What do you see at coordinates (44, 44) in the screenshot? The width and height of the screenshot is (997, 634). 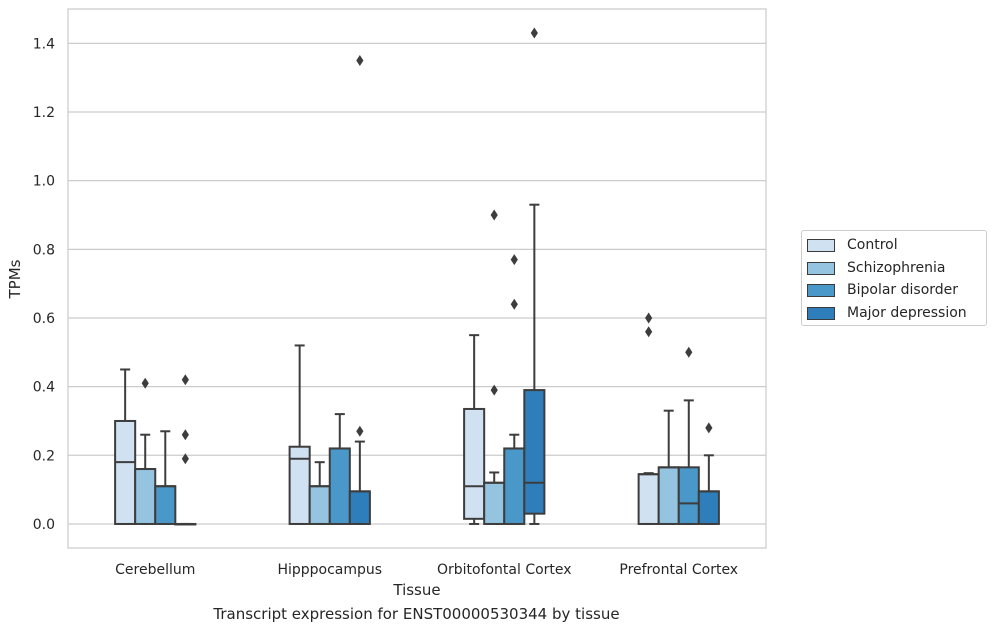 I see `y-tick-label: 1.4` at bounding box center [44, 44].